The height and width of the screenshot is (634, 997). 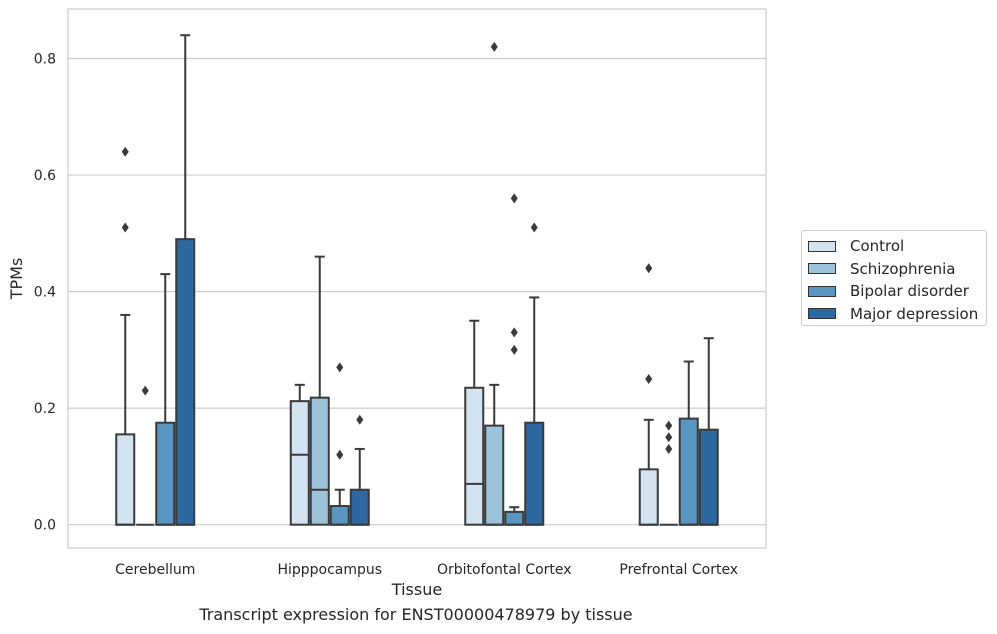 What do you see at coordinates (877, 246) in the screenshot?
I see `legend-label: Control` at bounding box center [877, 246].